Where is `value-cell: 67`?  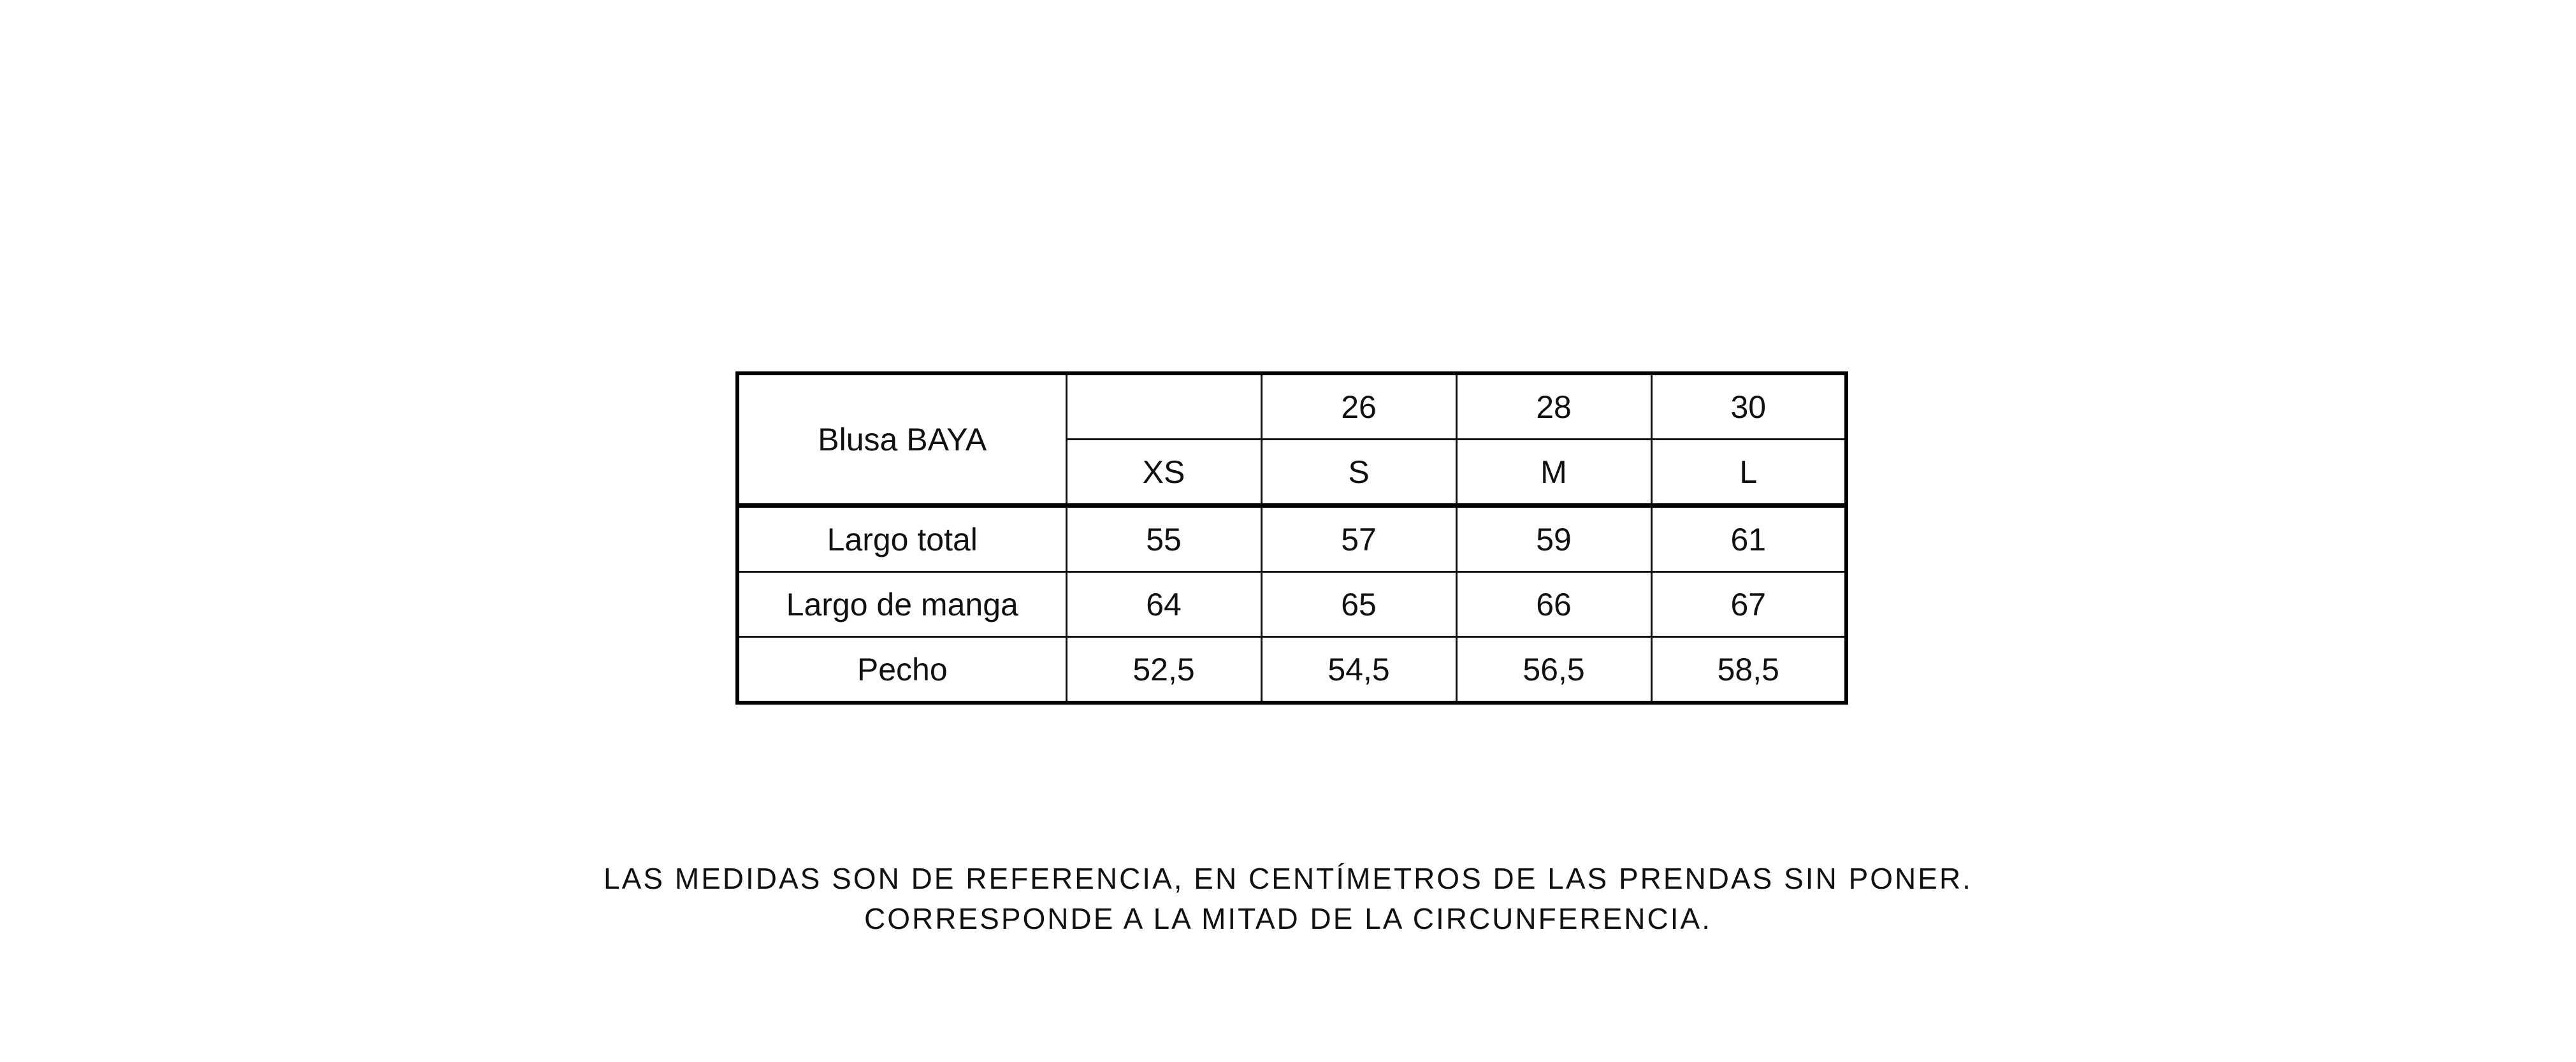 value-cell: 67 is located at coordinates (1749, 604).